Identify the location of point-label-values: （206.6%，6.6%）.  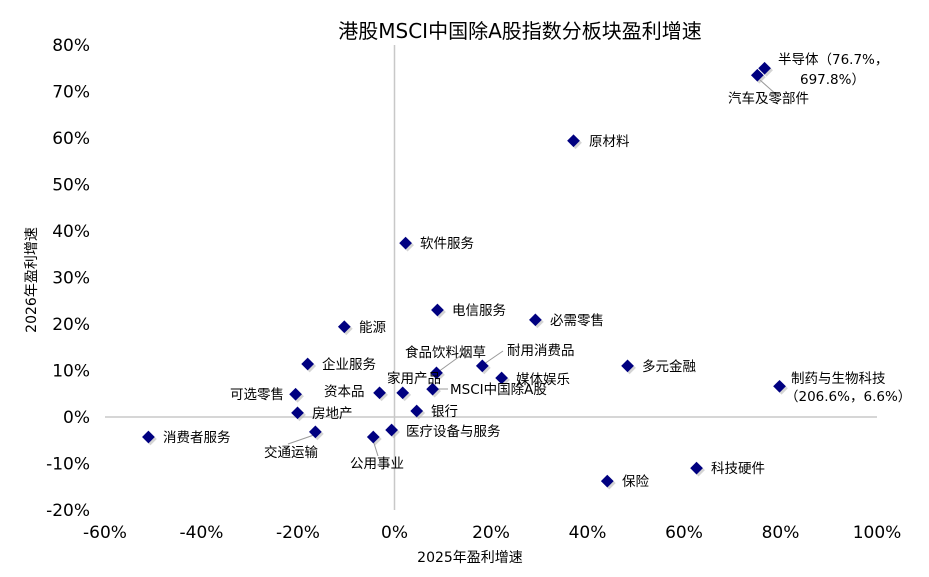
(848, 397).